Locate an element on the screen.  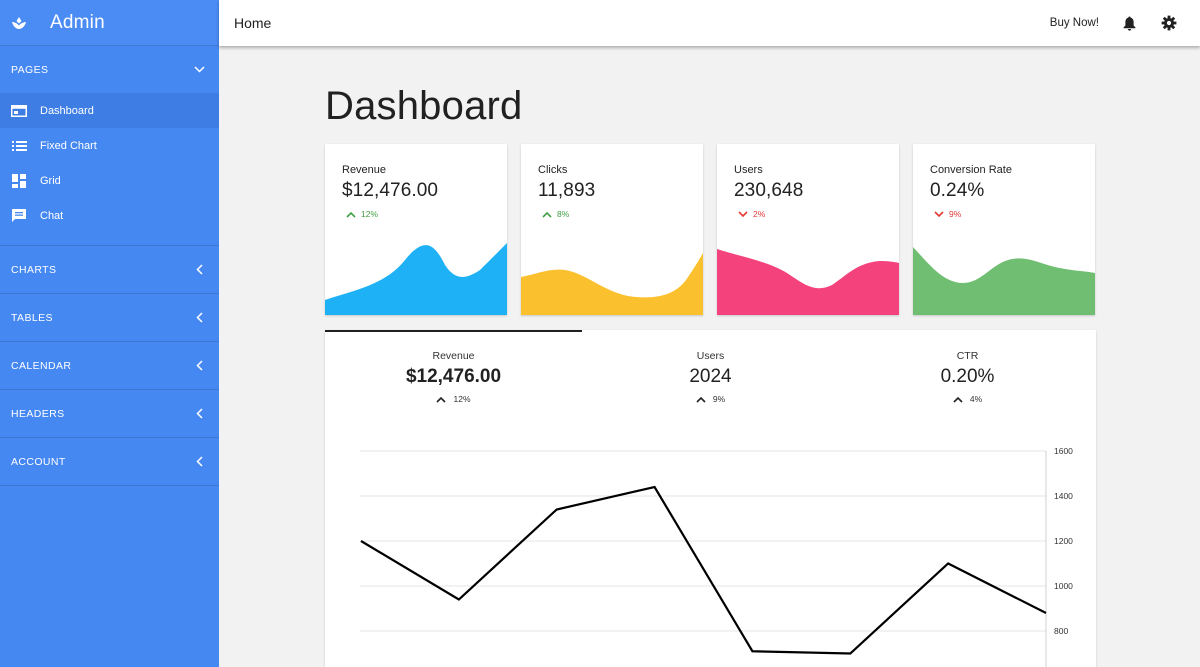
card-delta-value: 9% is located at coordinates (955, 214).